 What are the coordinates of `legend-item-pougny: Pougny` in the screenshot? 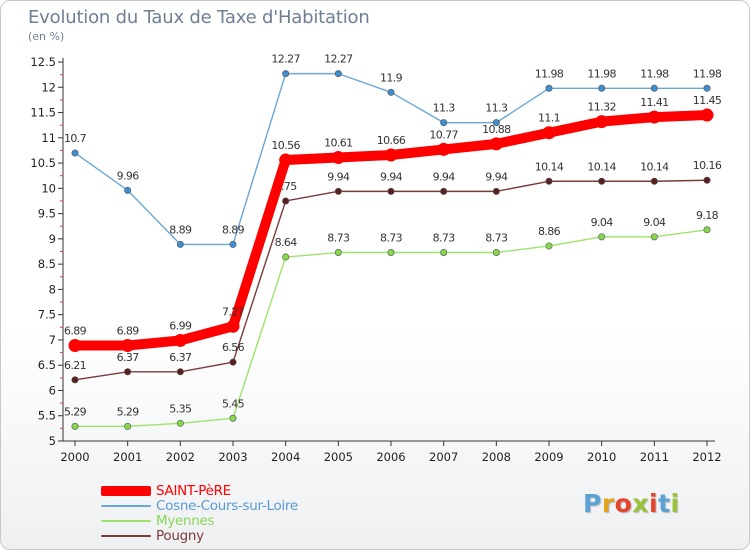 It's located at (231, 536).